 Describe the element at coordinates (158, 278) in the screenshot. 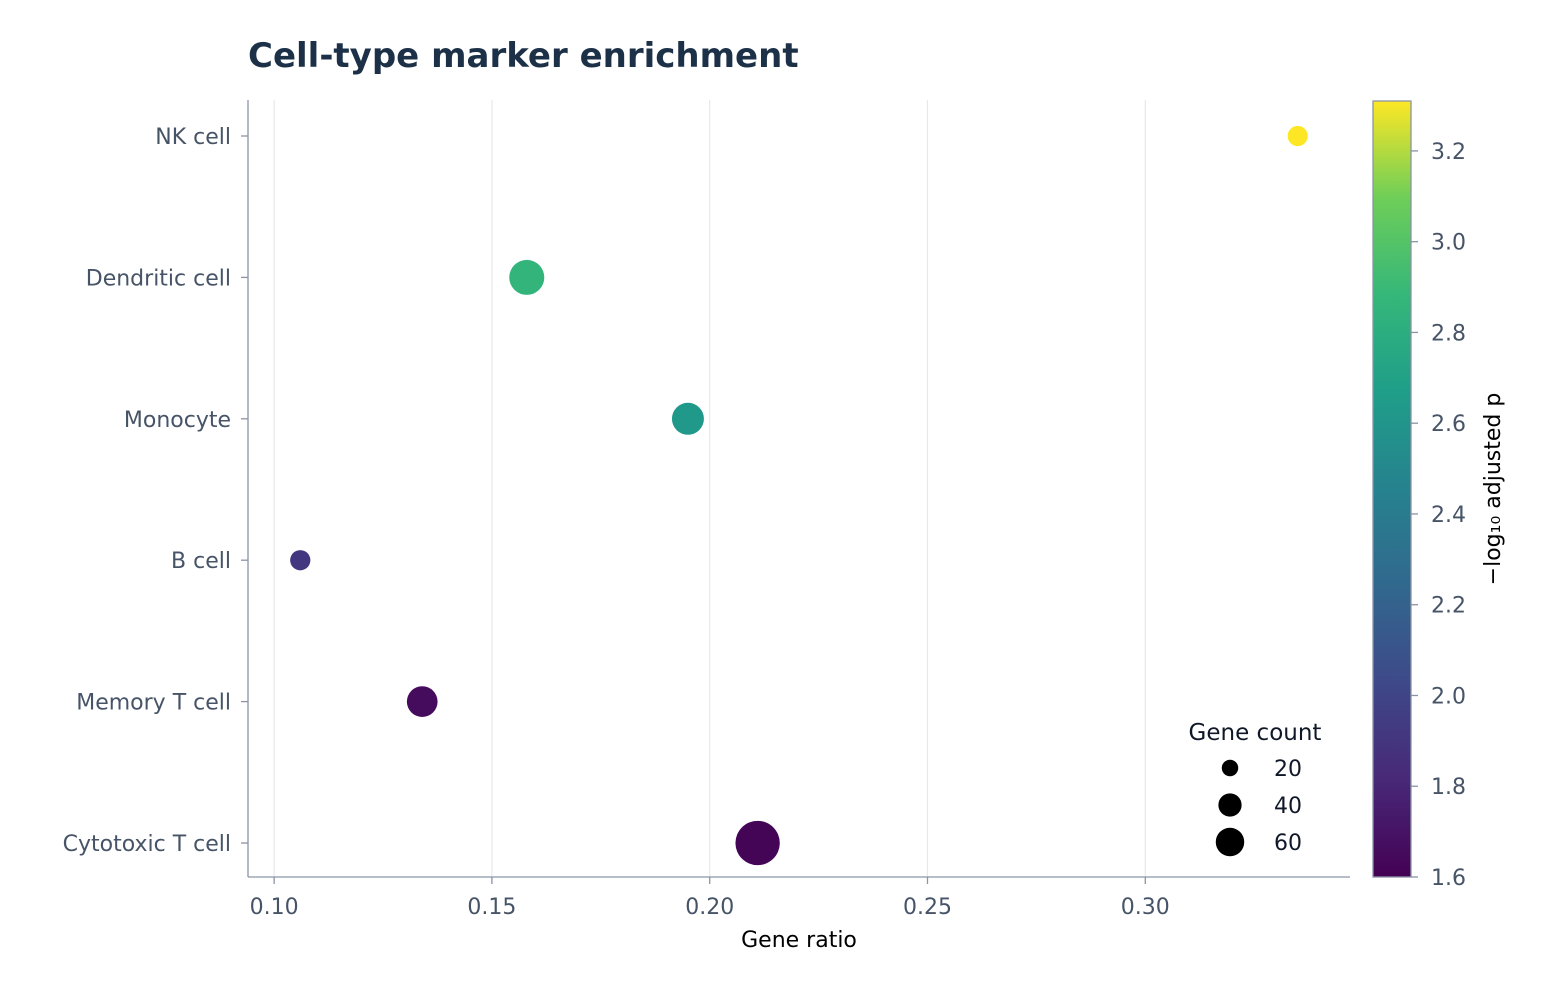

I see `y-tick-label: Dendritic cell` at that location.